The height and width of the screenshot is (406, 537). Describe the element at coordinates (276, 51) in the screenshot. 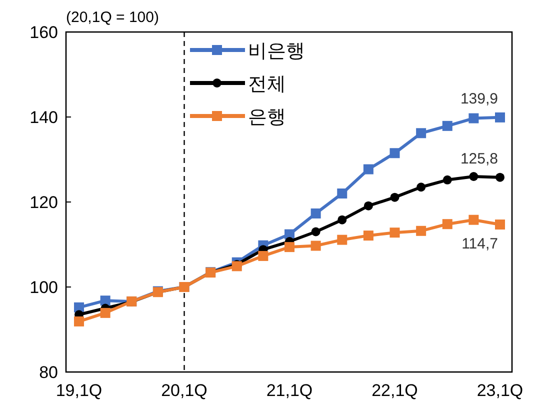

I see `legend-label: 비은행` at that location.